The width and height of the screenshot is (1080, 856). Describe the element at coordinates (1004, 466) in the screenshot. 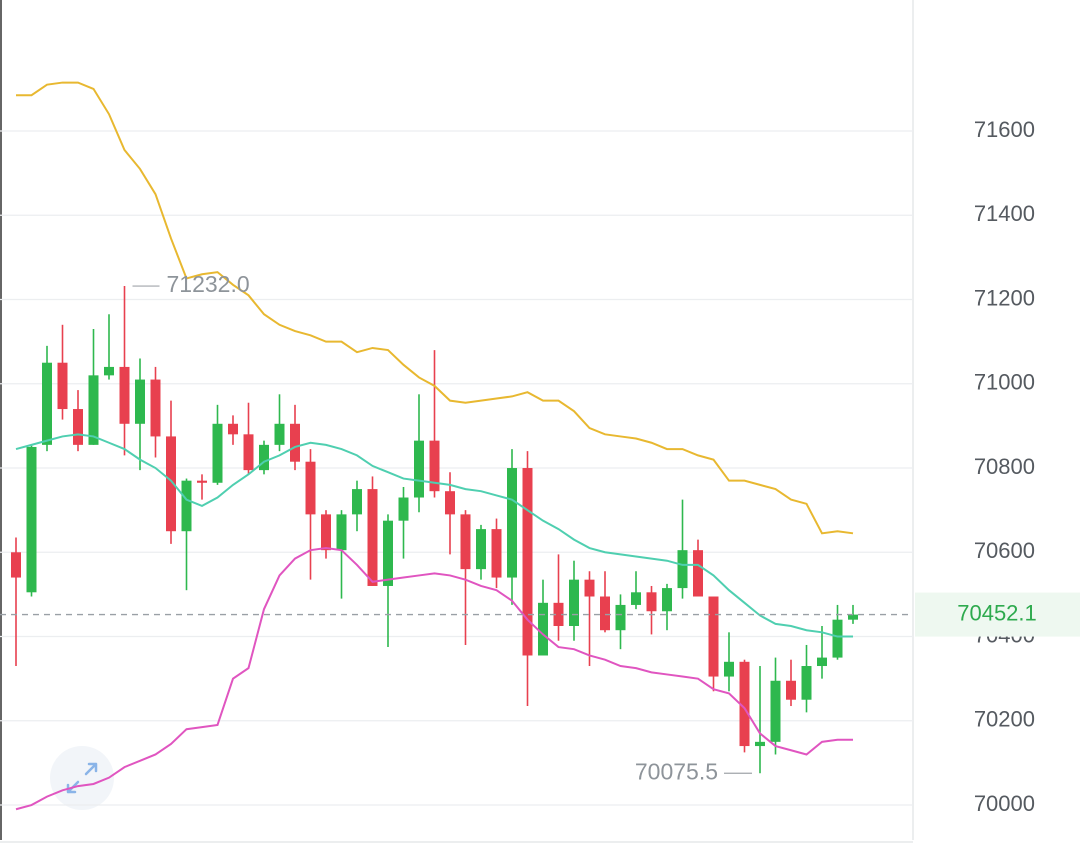

I see `y-tick-label: 70800` at that location.